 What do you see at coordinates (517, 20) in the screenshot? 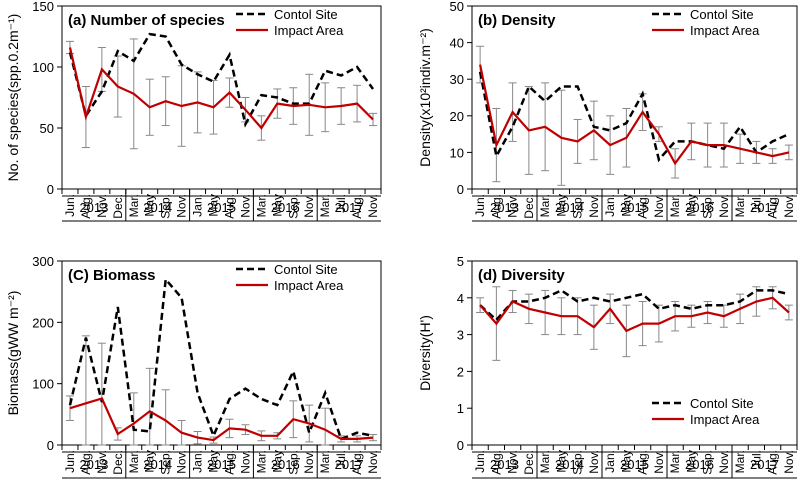
I see `chart-title: (b) Density` at bounding box center [517, 20].